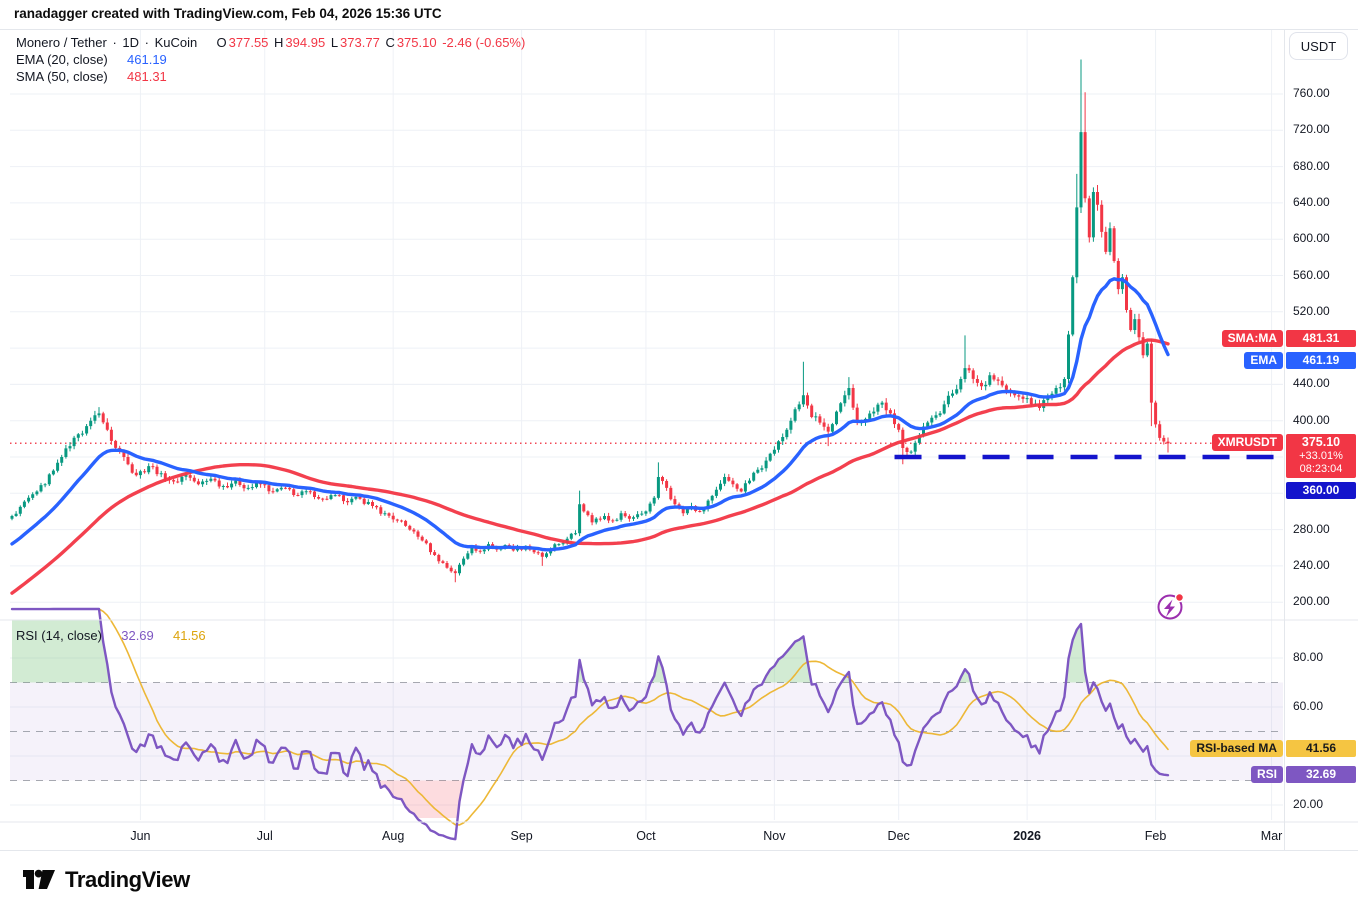 This screenshot has height=911, width=1358. Describe the element at coordinates (1311, 238) in the screenshot. I see `price-tick-label: 600.00` at that location.